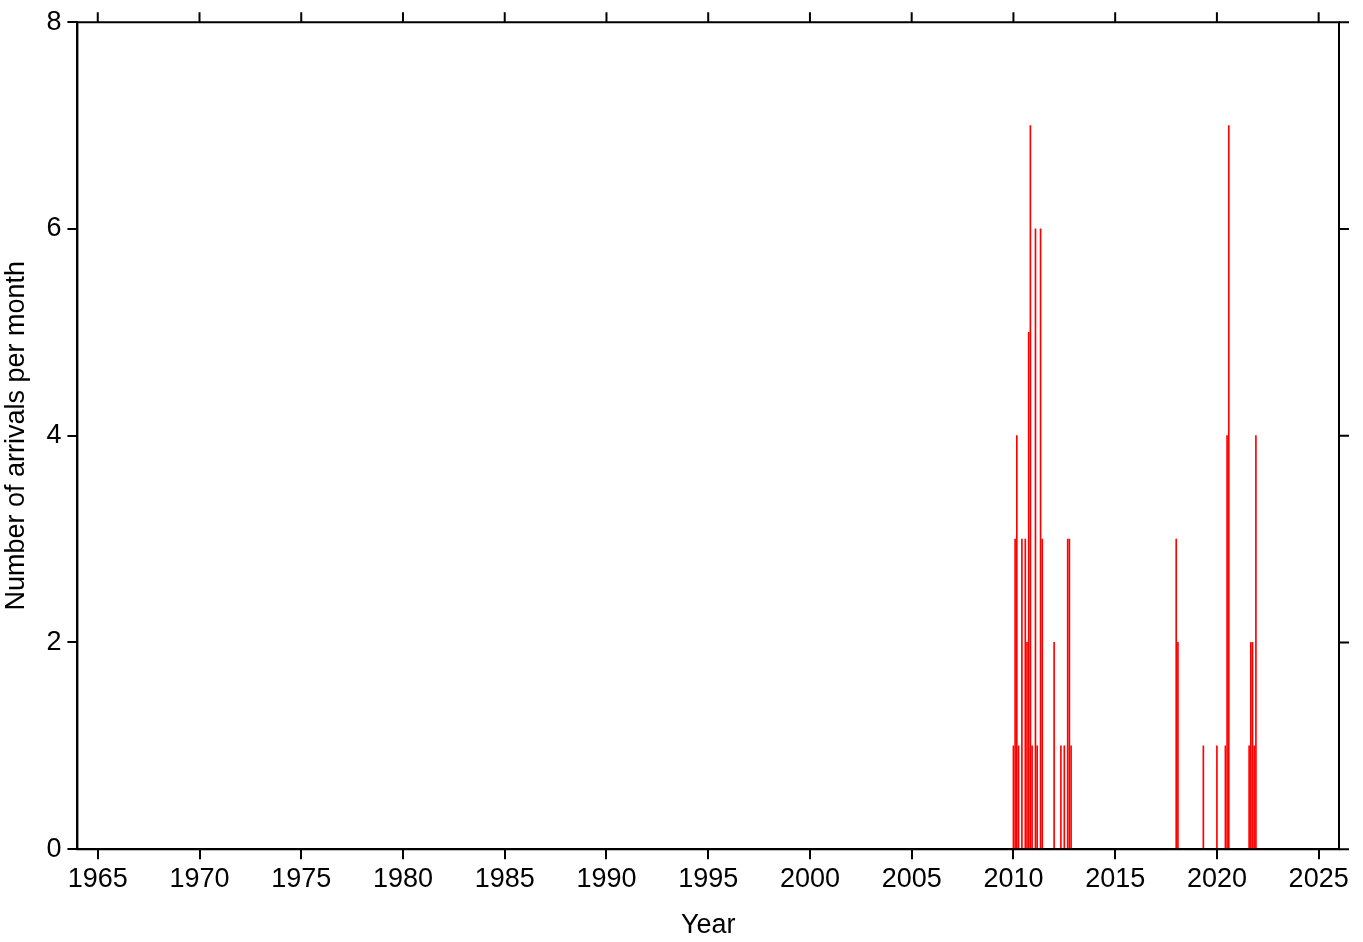 The height and width of the screenshot is (942, 1363). What do you see at coordinates (54, 434) in the screenshot?
I see `y-tick-label: 4` at bounding box center [54, 434].